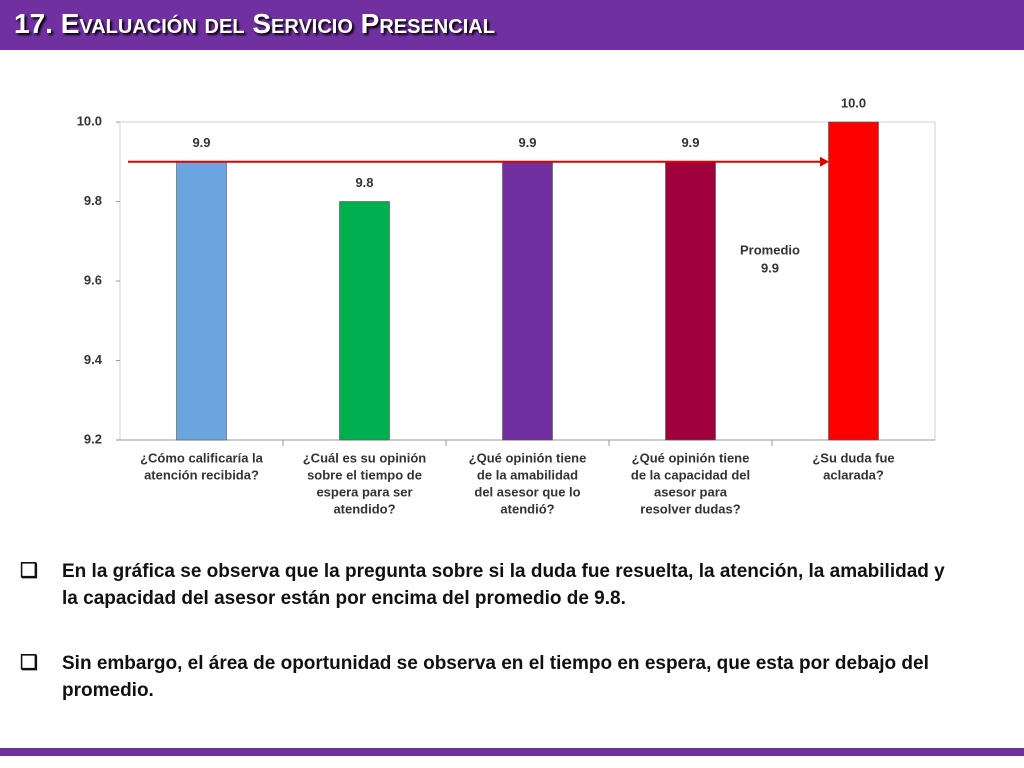 The width and height of the screenshot is (1024, 768). I want to click on x-tick-label: atendió?, so click(527, 508).